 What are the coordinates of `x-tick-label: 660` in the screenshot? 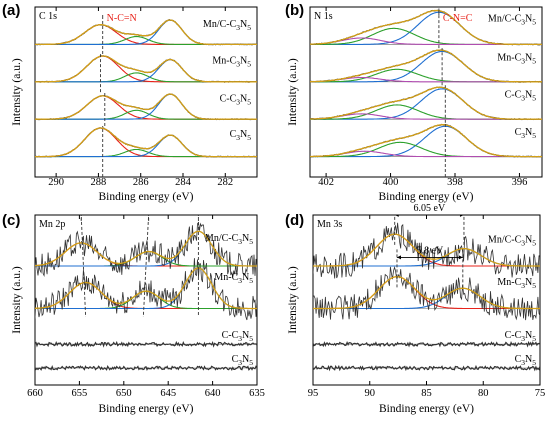 It's located at (35, 393).